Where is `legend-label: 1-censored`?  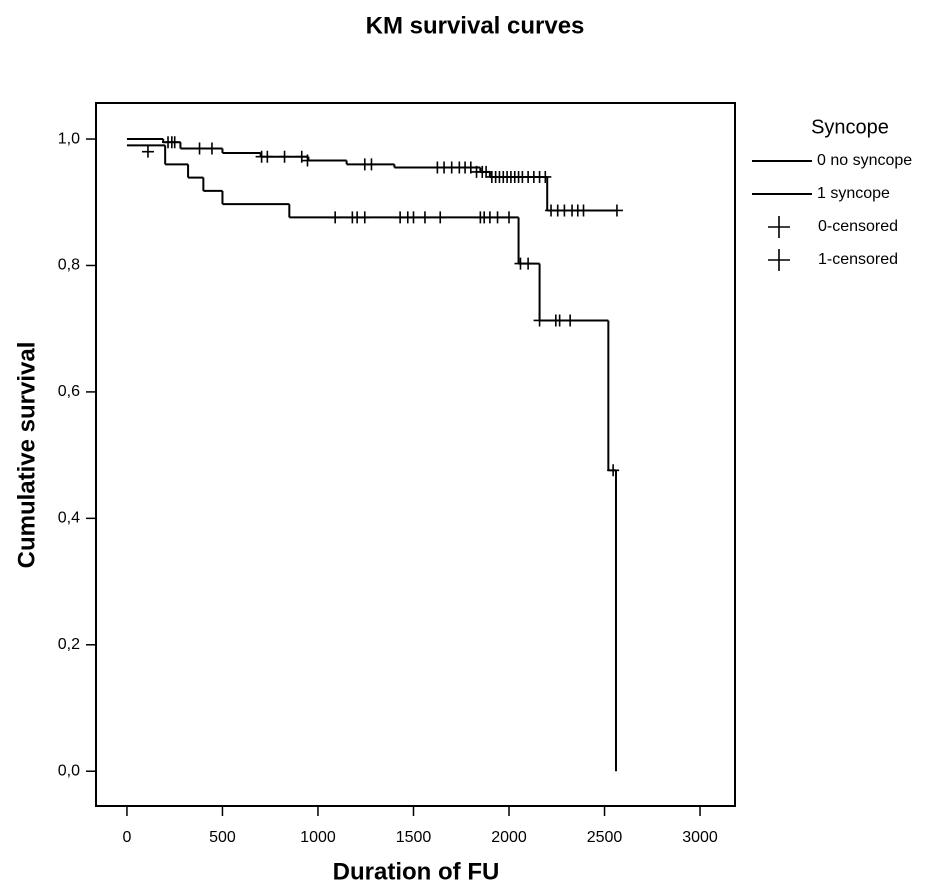
legend-label: 1-censored is located at coordinates (858, 259).